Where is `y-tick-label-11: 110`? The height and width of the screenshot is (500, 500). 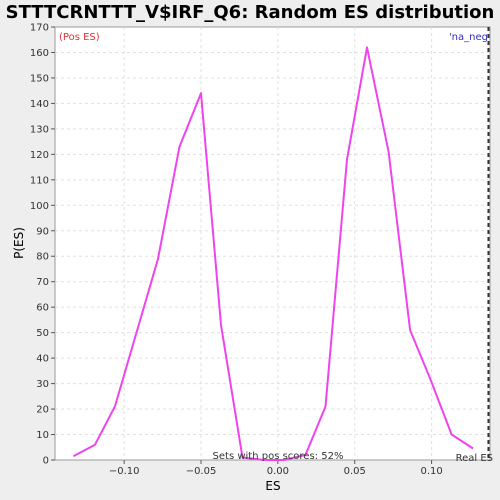
y-tick-label-11: 110 is located at coordinates (39, 180).